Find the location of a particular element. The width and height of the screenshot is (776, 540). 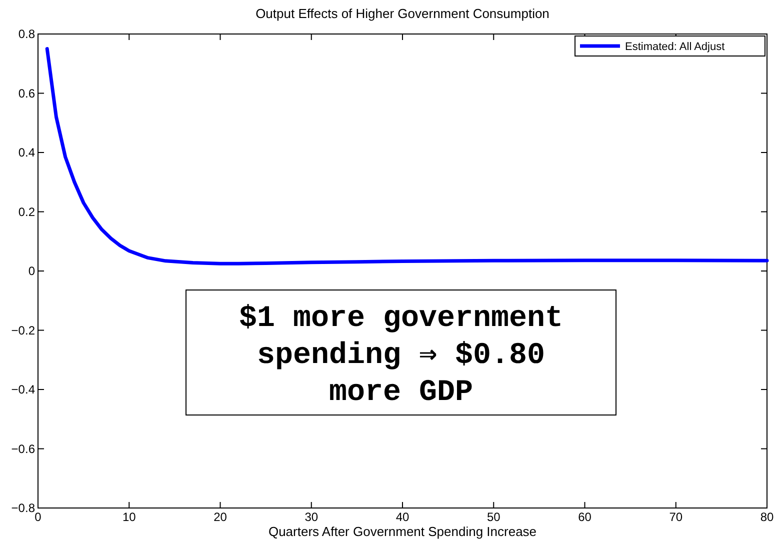

x-tick-label: 40 is located at coordinates (403, 517).